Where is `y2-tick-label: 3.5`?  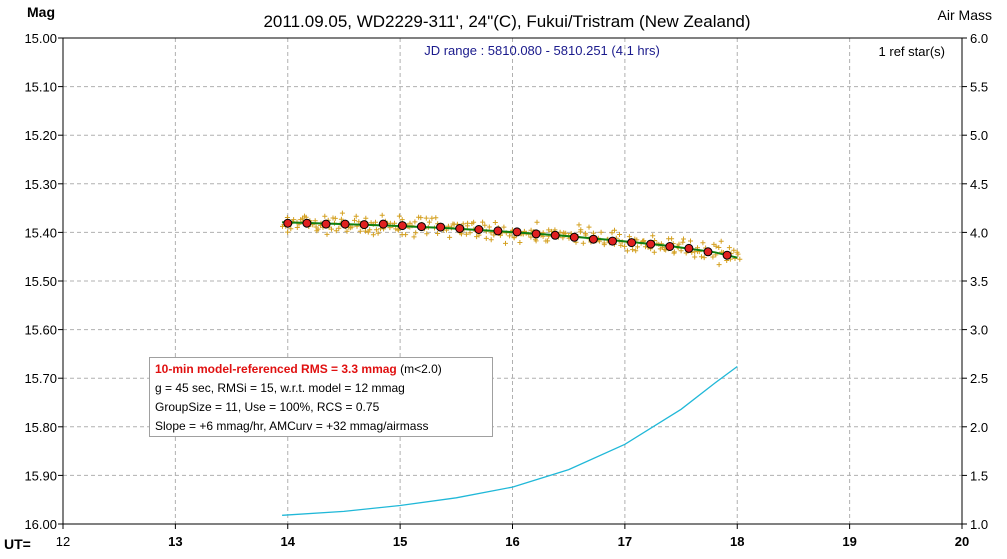
y2-tick-label: 3.5 is located at coordinates (979, 281).